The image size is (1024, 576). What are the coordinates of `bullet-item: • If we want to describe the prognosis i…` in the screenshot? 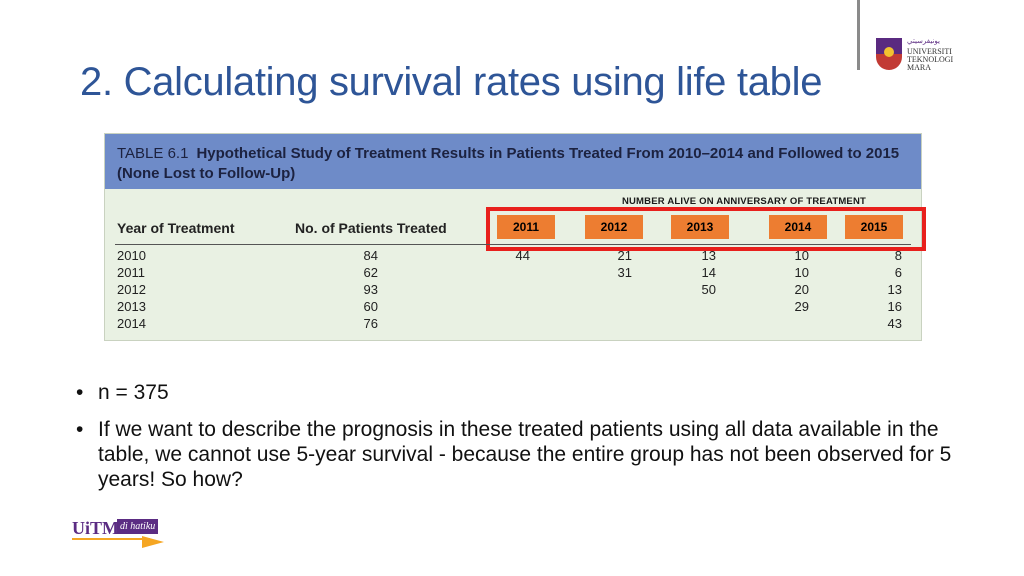 It's located at (522, 454).